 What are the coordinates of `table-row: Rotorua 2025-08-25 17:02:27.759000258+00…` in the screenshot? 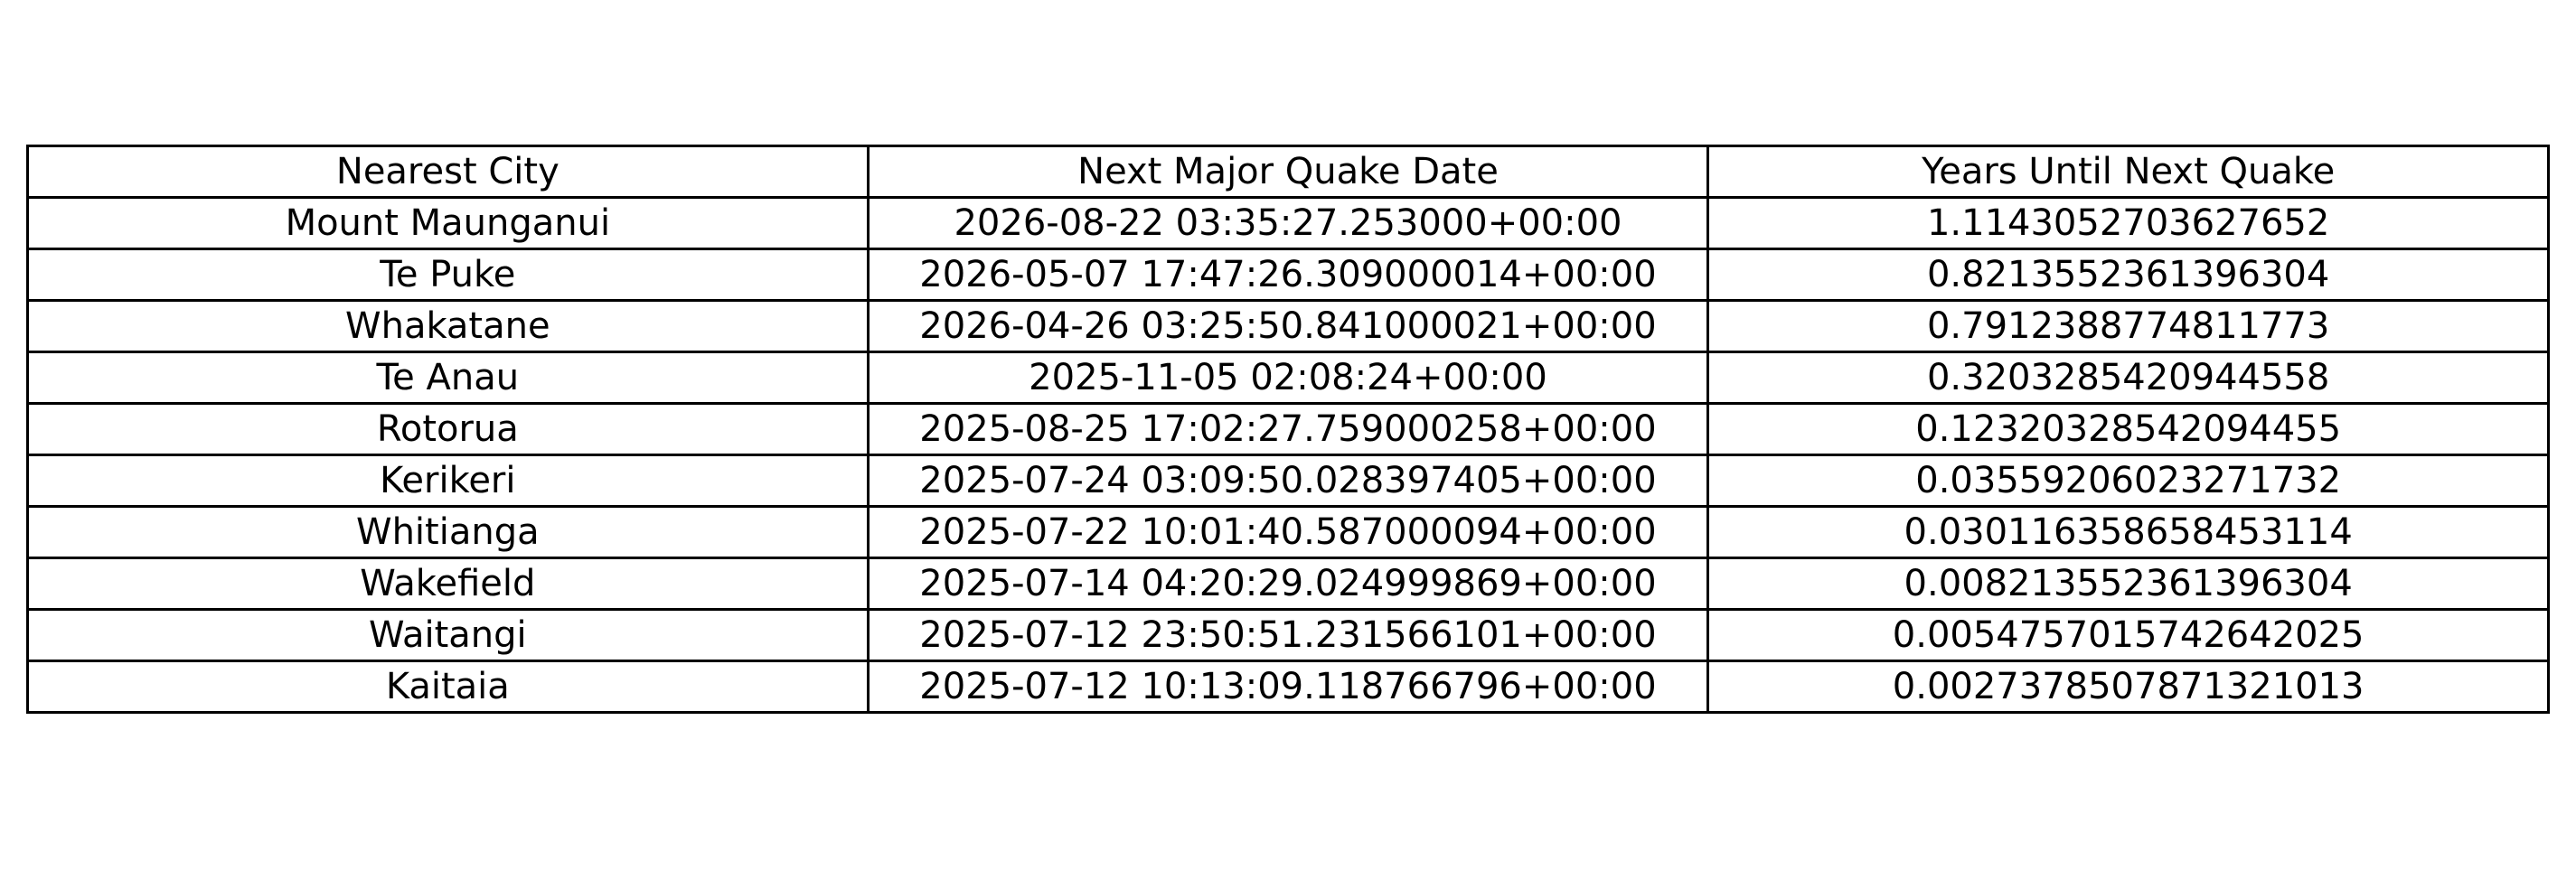 It's located at (1288, 429).